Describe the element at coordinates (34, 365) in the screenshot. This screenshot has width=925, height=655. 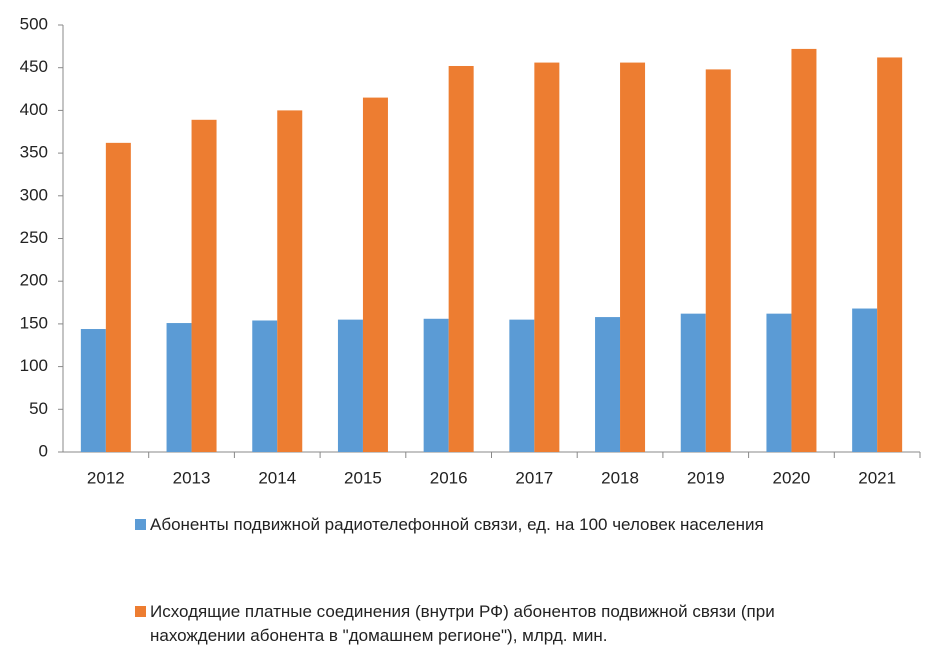
I see `y-tick-label: 100` at that location.